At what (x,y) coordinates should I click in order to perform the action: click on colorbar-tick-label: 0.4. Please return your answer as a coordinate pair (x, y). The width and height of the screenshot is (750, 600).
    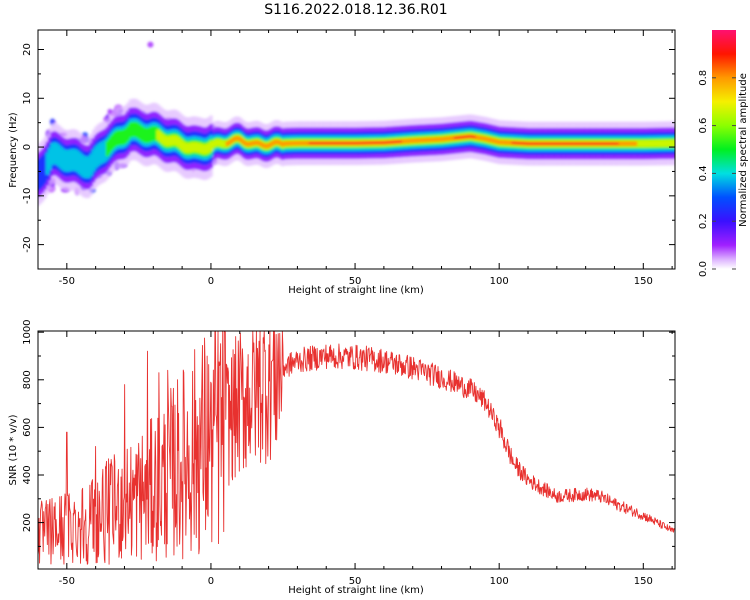
    Looking at the image, I should click on (703, 173).